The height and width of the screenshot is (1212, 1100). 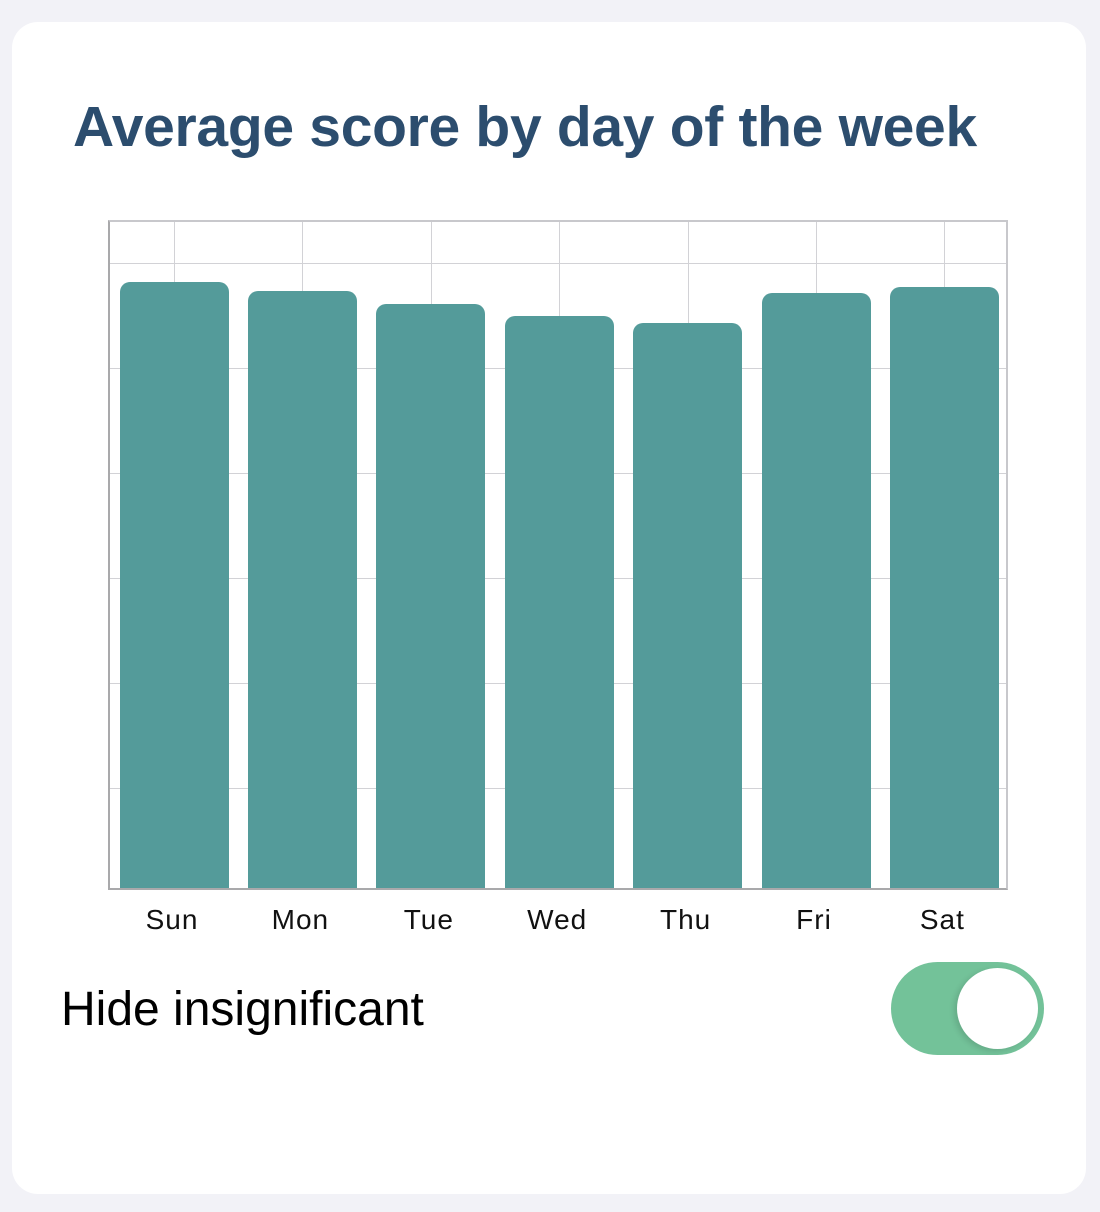 What do you see at coordinates (944, 587) in the screenshot?
I see `bar-sat` at bounding box center [944, 587].